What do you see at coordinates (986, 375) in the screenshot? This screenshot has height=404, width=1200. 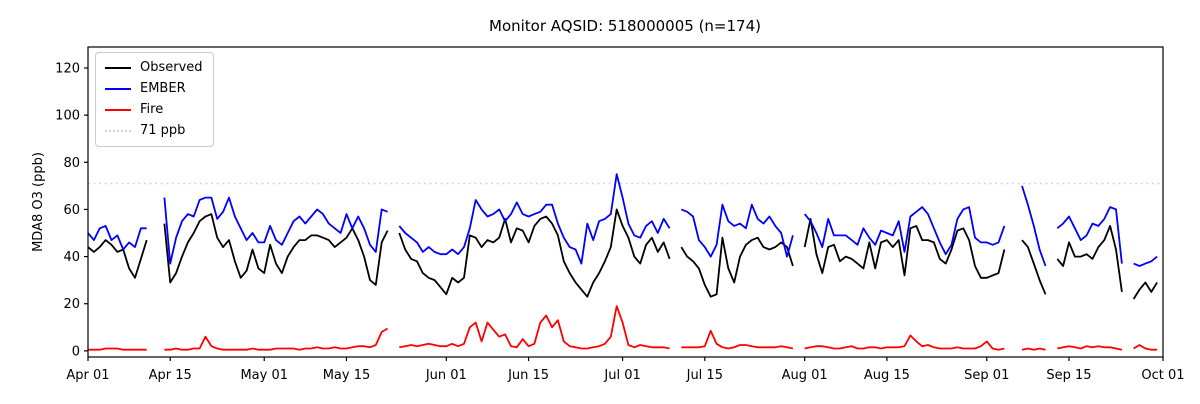 I see `x-tick-label: Sep 01` at bounding box center [986, 375].